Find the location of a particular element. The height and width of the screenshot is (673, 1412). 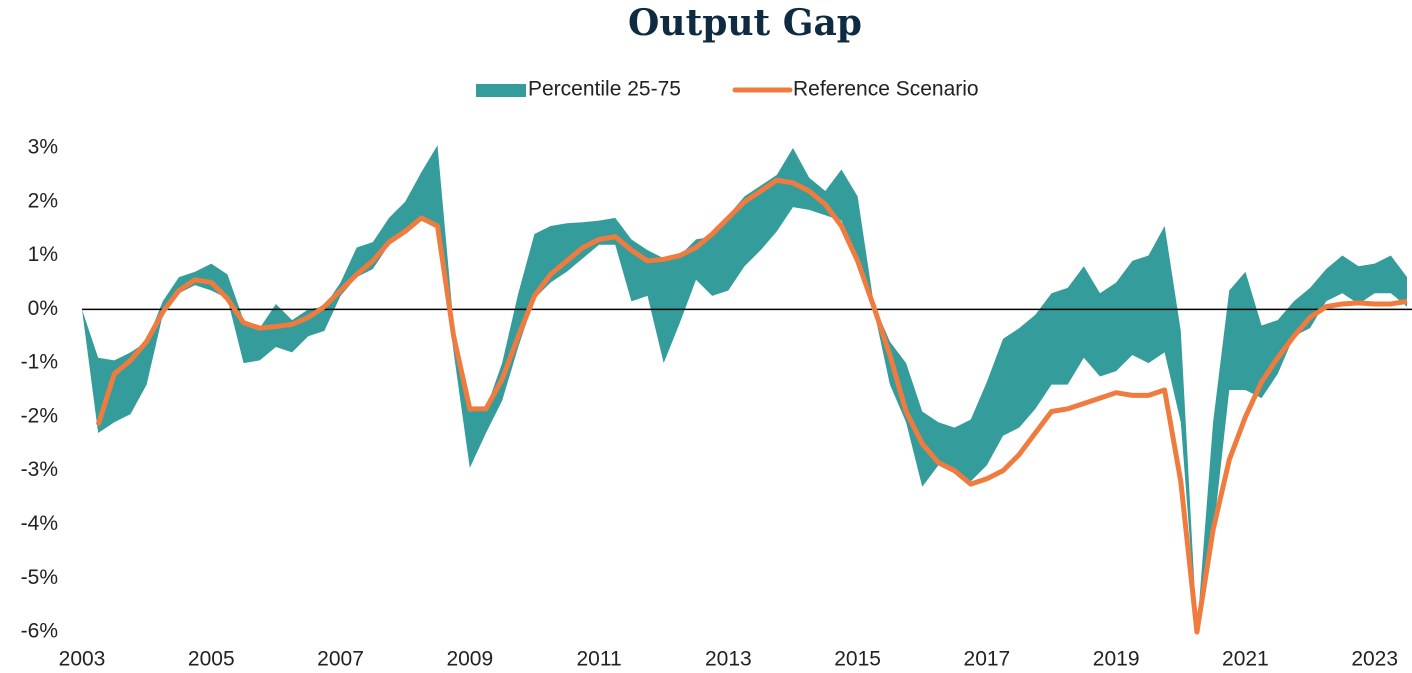

y-tick-label: -3% is located at coordinates (39, 469).